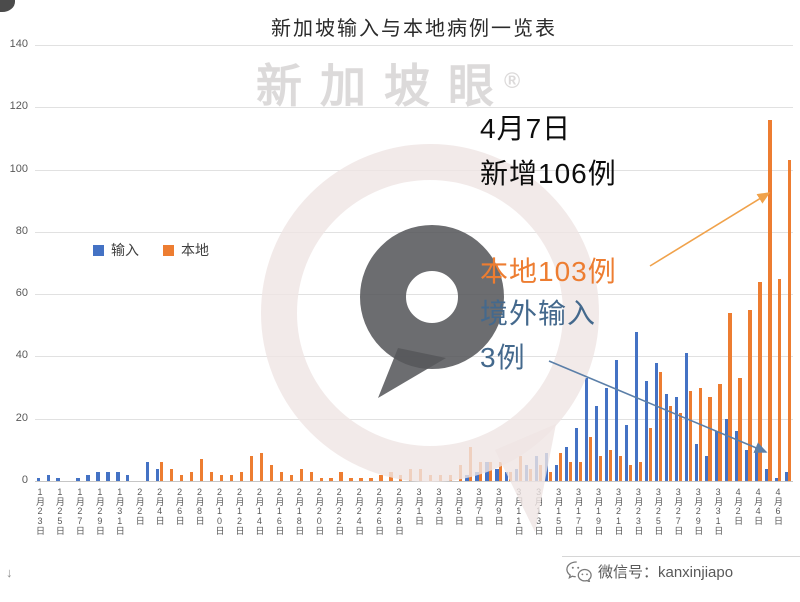  I want to click on x-tick-label: 3月31日, so click(718, 511).